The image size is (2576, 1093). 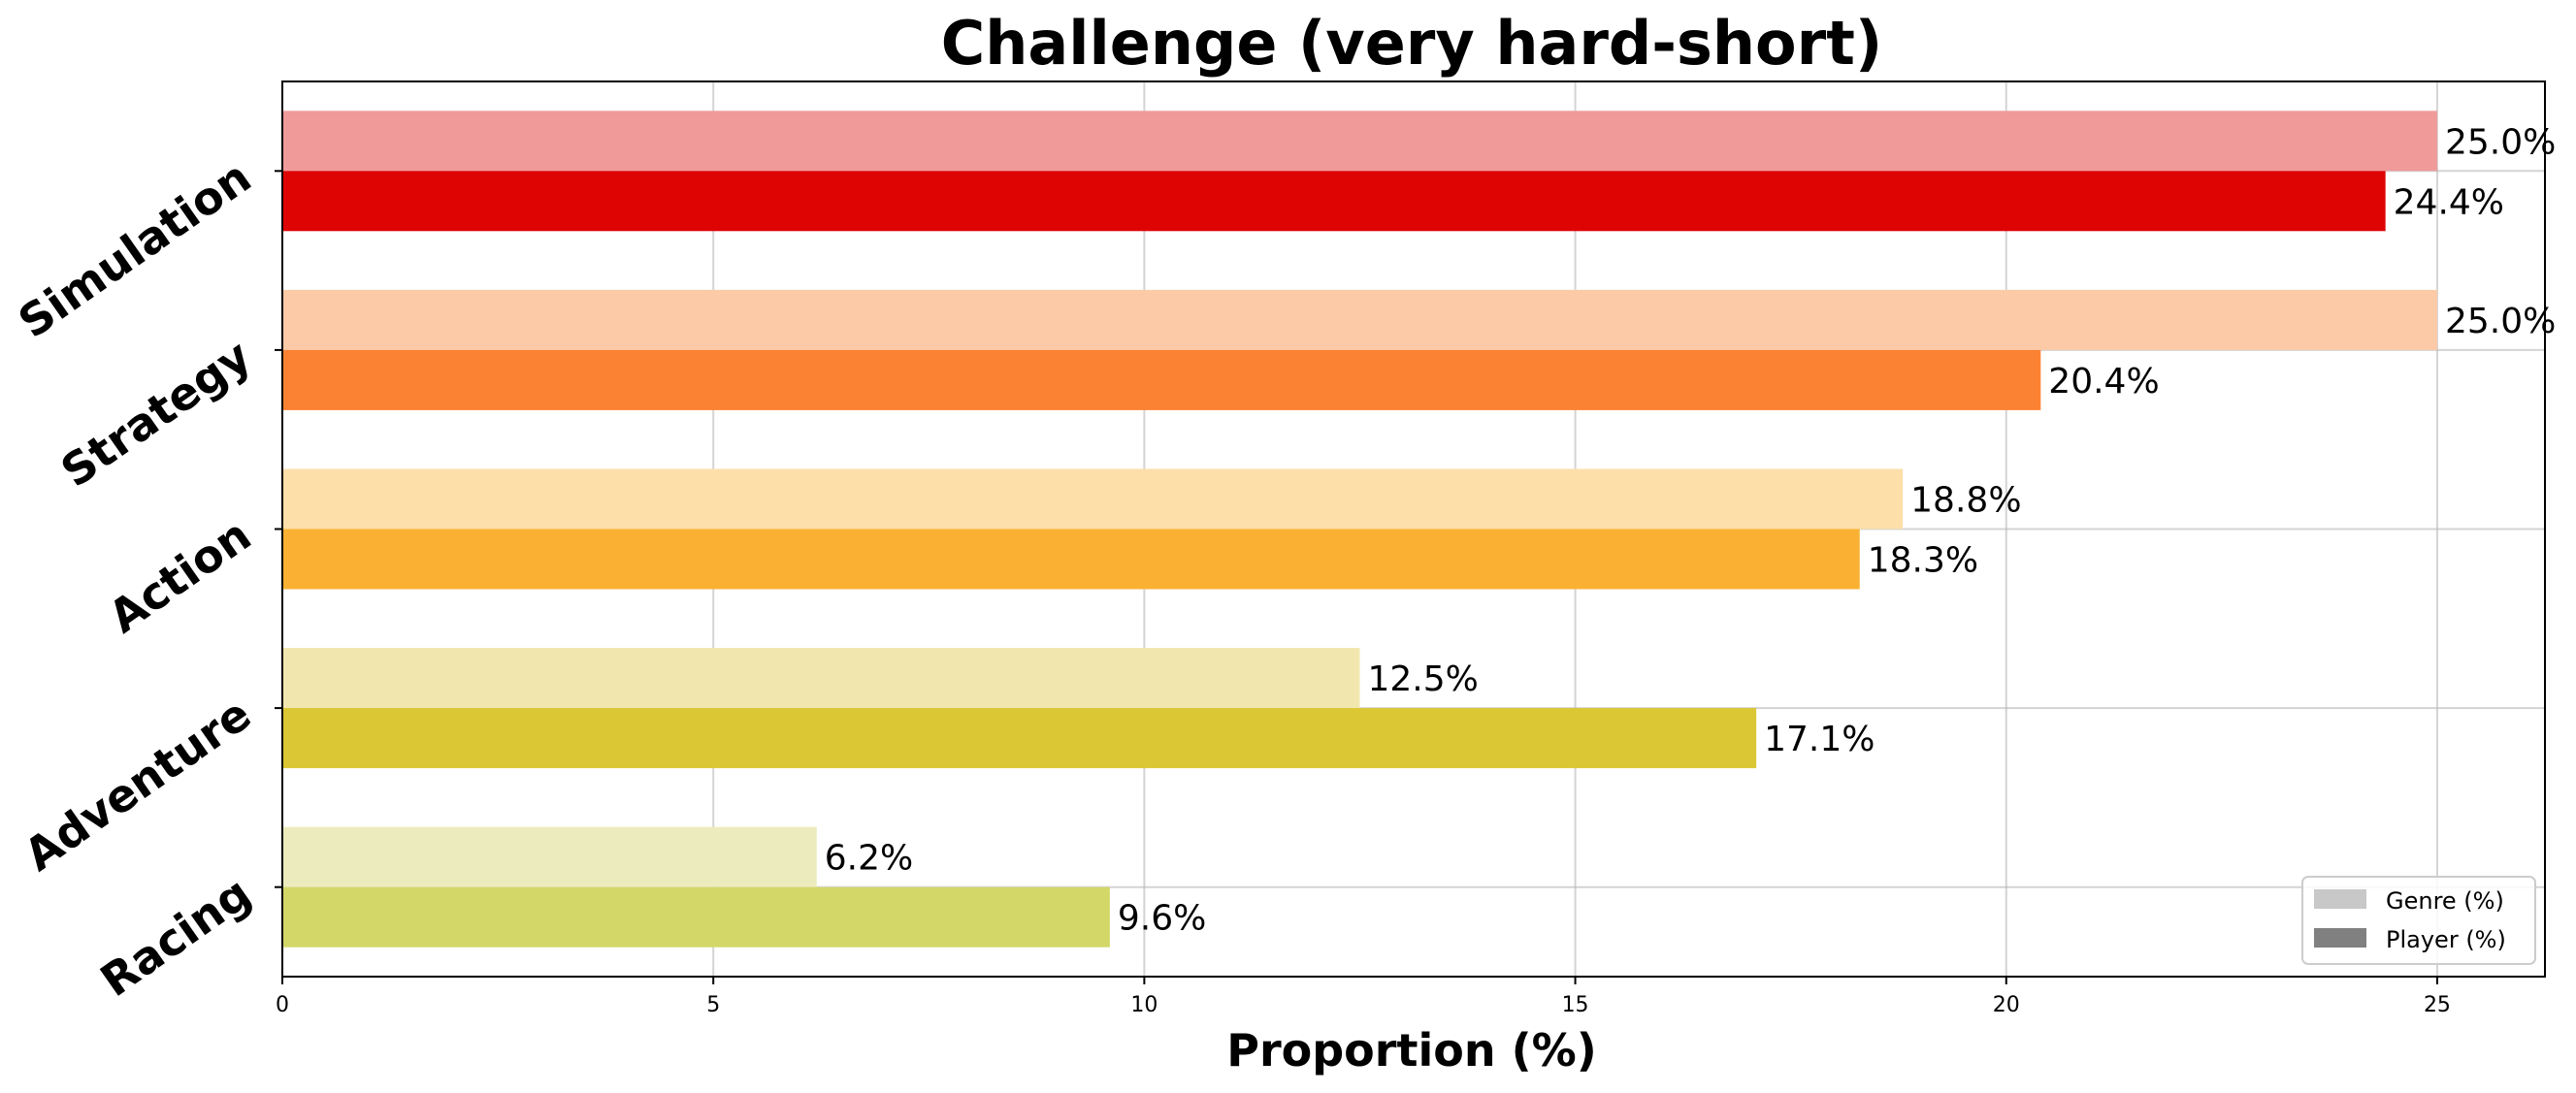 What do you see at coordinates (1071, 559) in the screenshot?
I see `bar-action-player` at bounding box center [1071, 559].